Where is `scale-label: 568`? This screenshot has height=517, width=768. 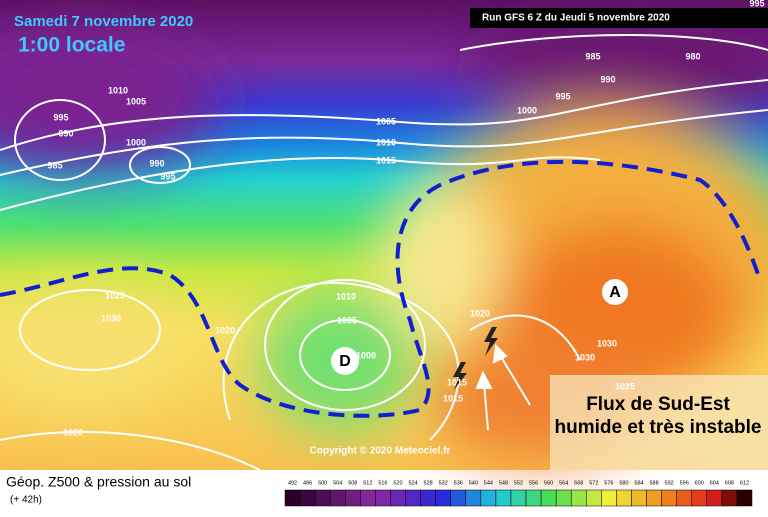 scale-label: 568 is located at coordinates (578, 483).